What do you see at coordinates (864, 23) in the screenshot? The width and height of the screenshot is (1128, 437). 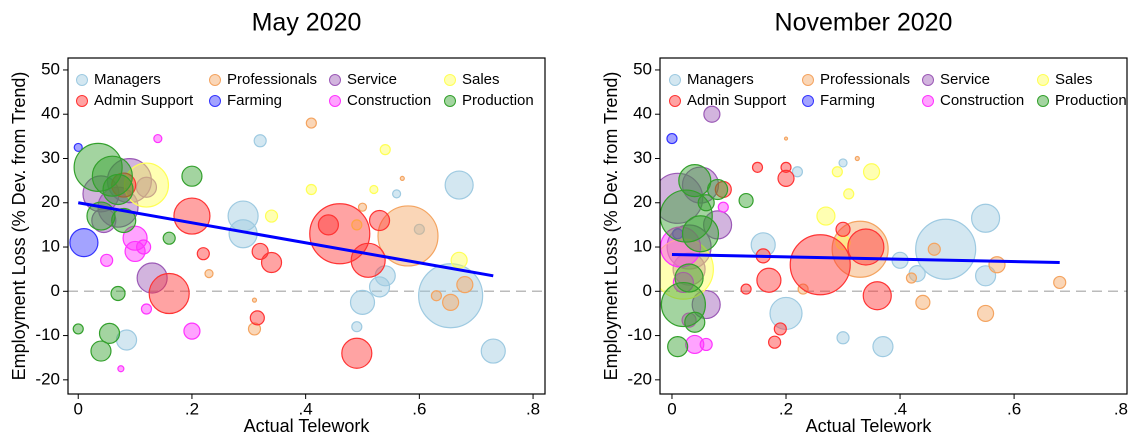 I see `chart-title: November 2020` at bounding box center [864, 23].